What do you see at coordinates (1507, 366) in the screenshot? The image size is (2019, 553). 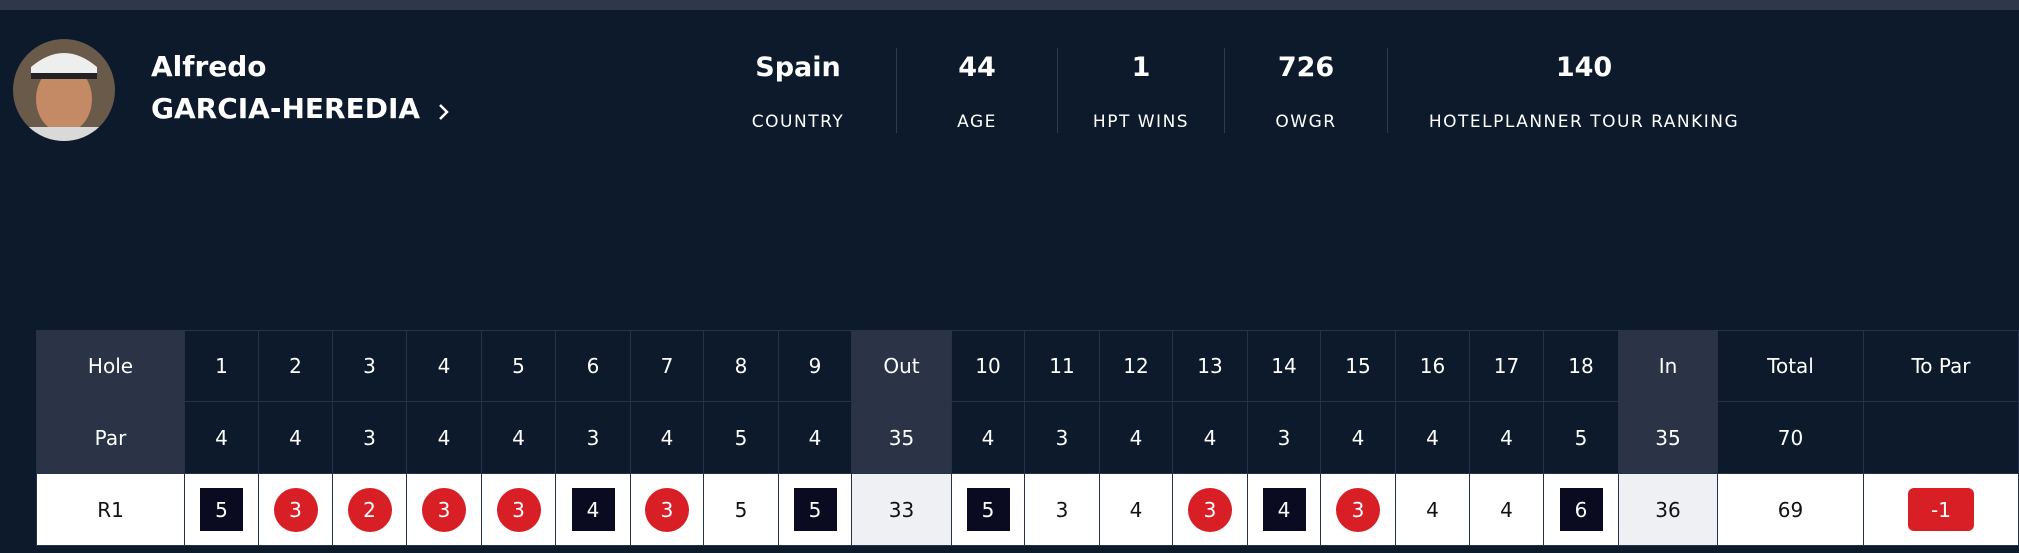 I see `header-cell: 17` at bounding box center [1507, 366].